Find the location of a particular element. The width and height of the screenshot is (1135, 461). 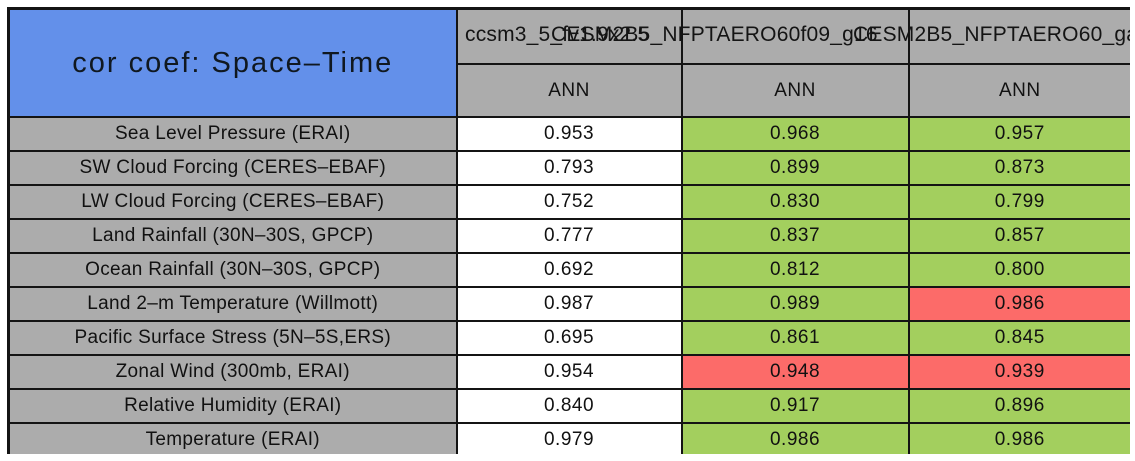

table-row: Relative Humidity (ERAI) 0.840 0.917 0.896 is located at coordinates (568, 406).